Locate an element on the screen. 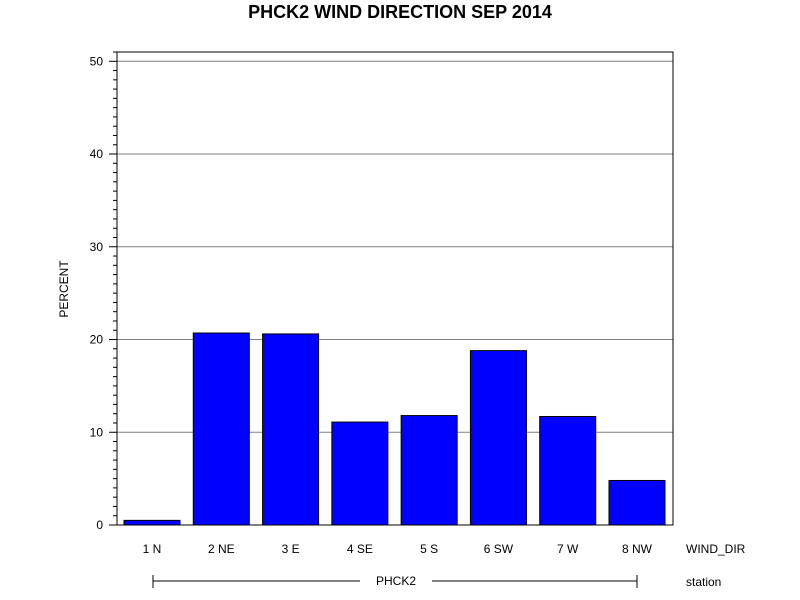  x-axis-label: WIND_DIR is located at coordinates (716, 549).